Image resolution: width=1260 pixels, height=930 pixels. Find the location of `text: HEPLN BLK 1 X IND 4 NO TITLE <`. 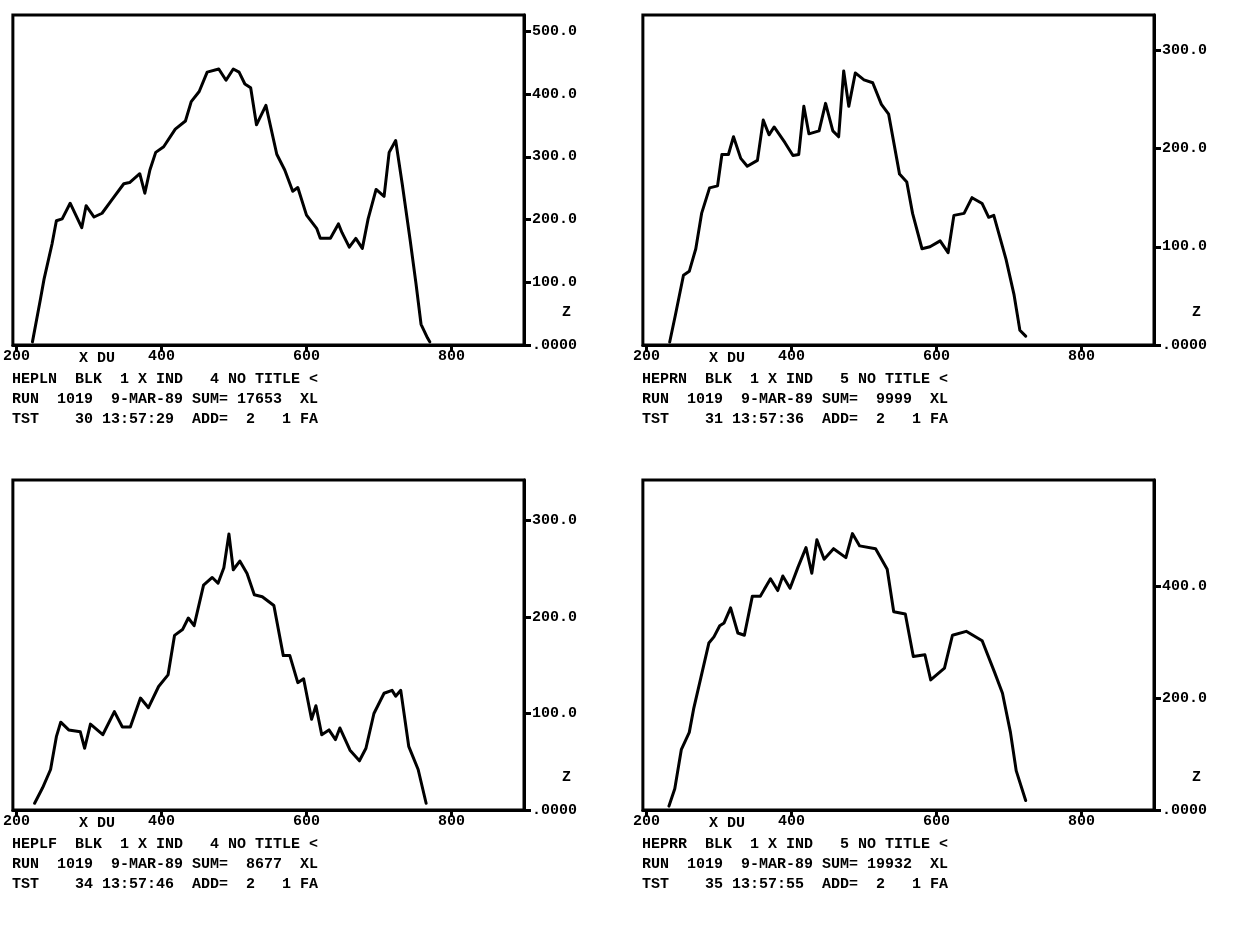

text: HEPLN BLK 1 X IND 4 NO TITLE < is located at coordinates (165, 380).